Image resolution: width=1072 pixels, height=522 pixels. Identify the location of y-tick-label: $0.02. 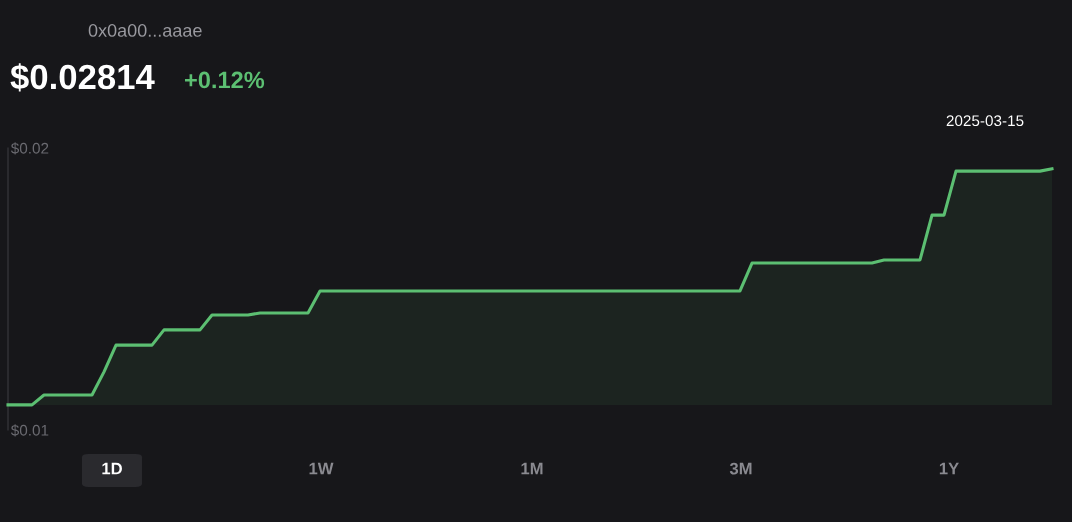
(29, 148).